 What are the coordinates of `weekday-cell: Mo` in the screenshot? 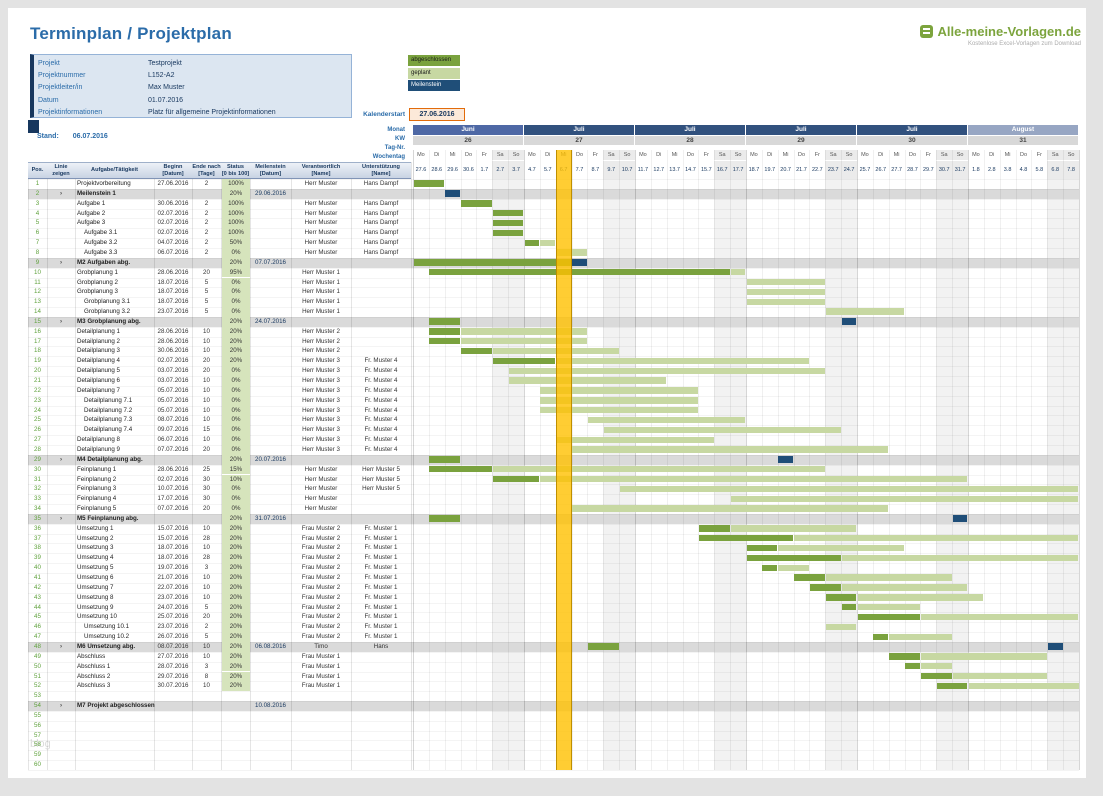 It's located at (865, 155).